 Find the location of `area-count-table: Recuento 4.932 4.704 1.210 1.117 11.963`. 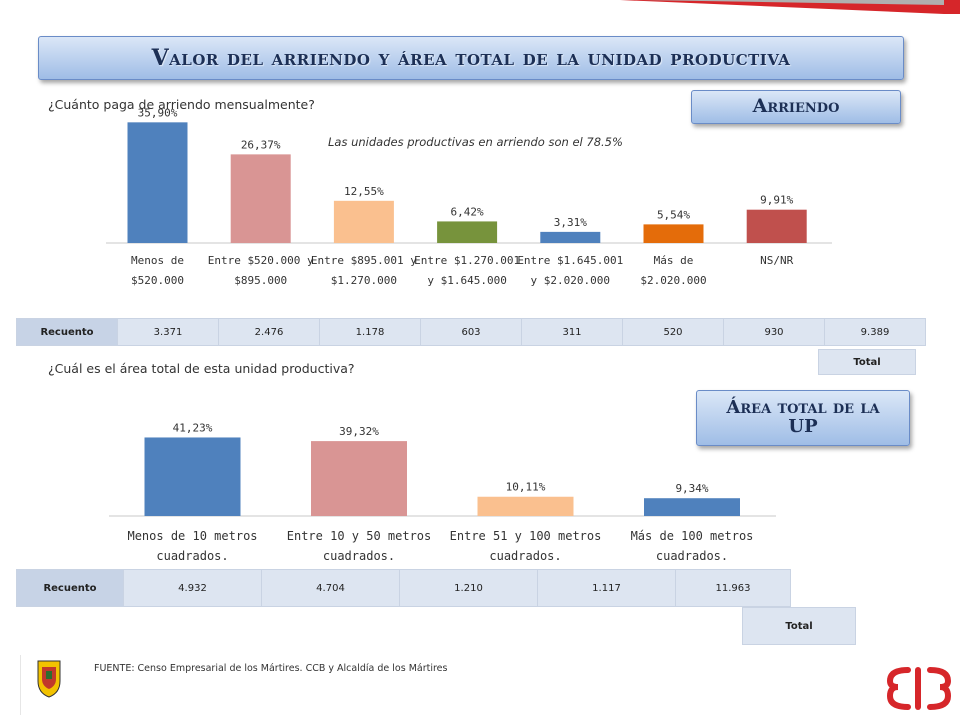

area-count-table: Recuento 4.932 4.704 1.210 1.117 11.963 is located at coordinates (403, 588).